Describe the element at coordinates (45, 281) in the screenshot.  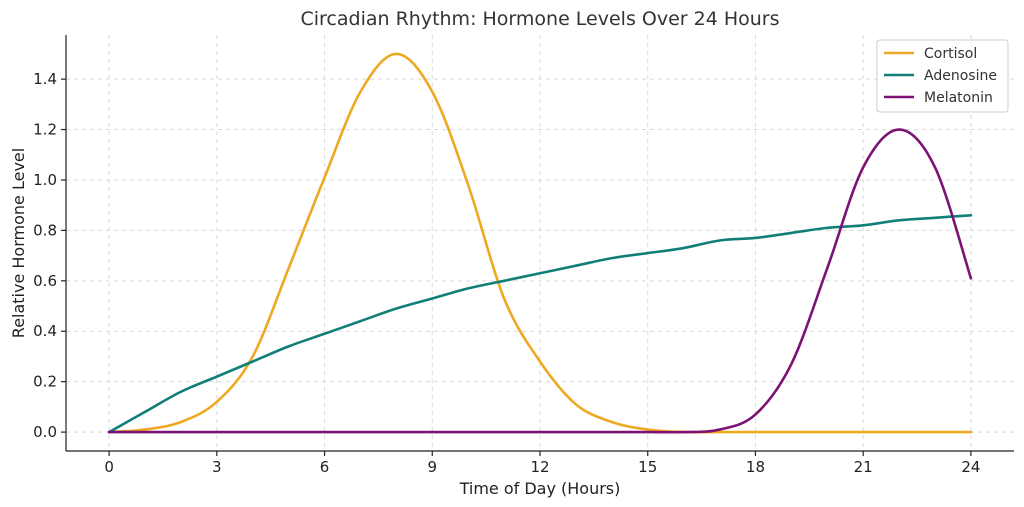
I see `y-tick-label: 0.6` at that location.